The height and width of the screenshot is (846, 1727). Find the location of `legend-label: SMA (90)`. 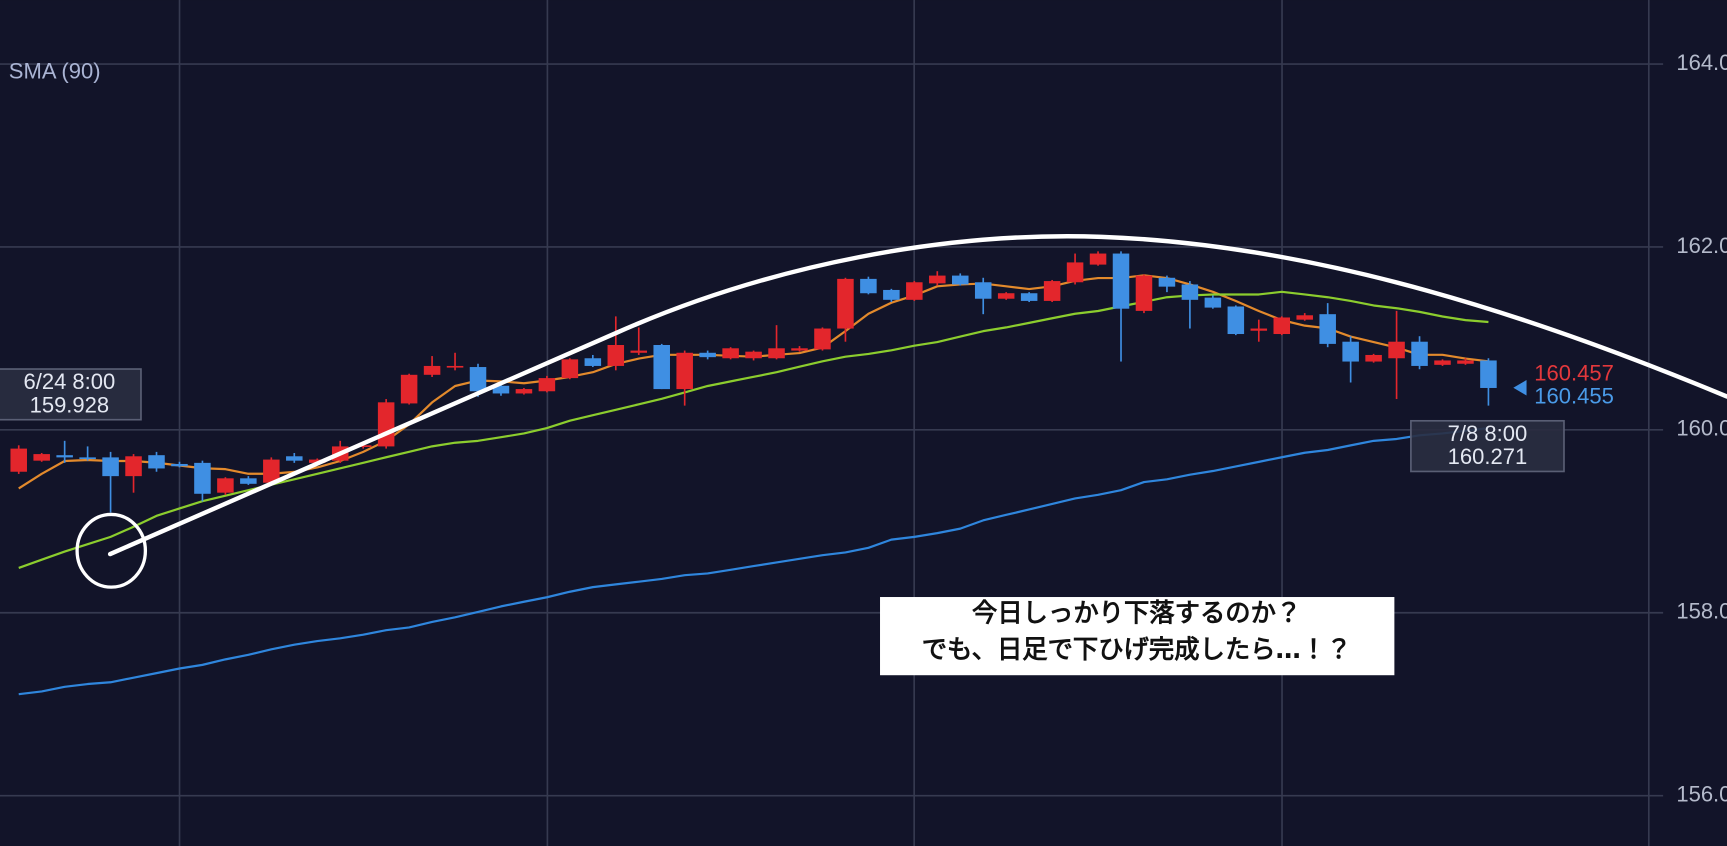

legend-label: SMA (90) is located at coordinates (55, 71).